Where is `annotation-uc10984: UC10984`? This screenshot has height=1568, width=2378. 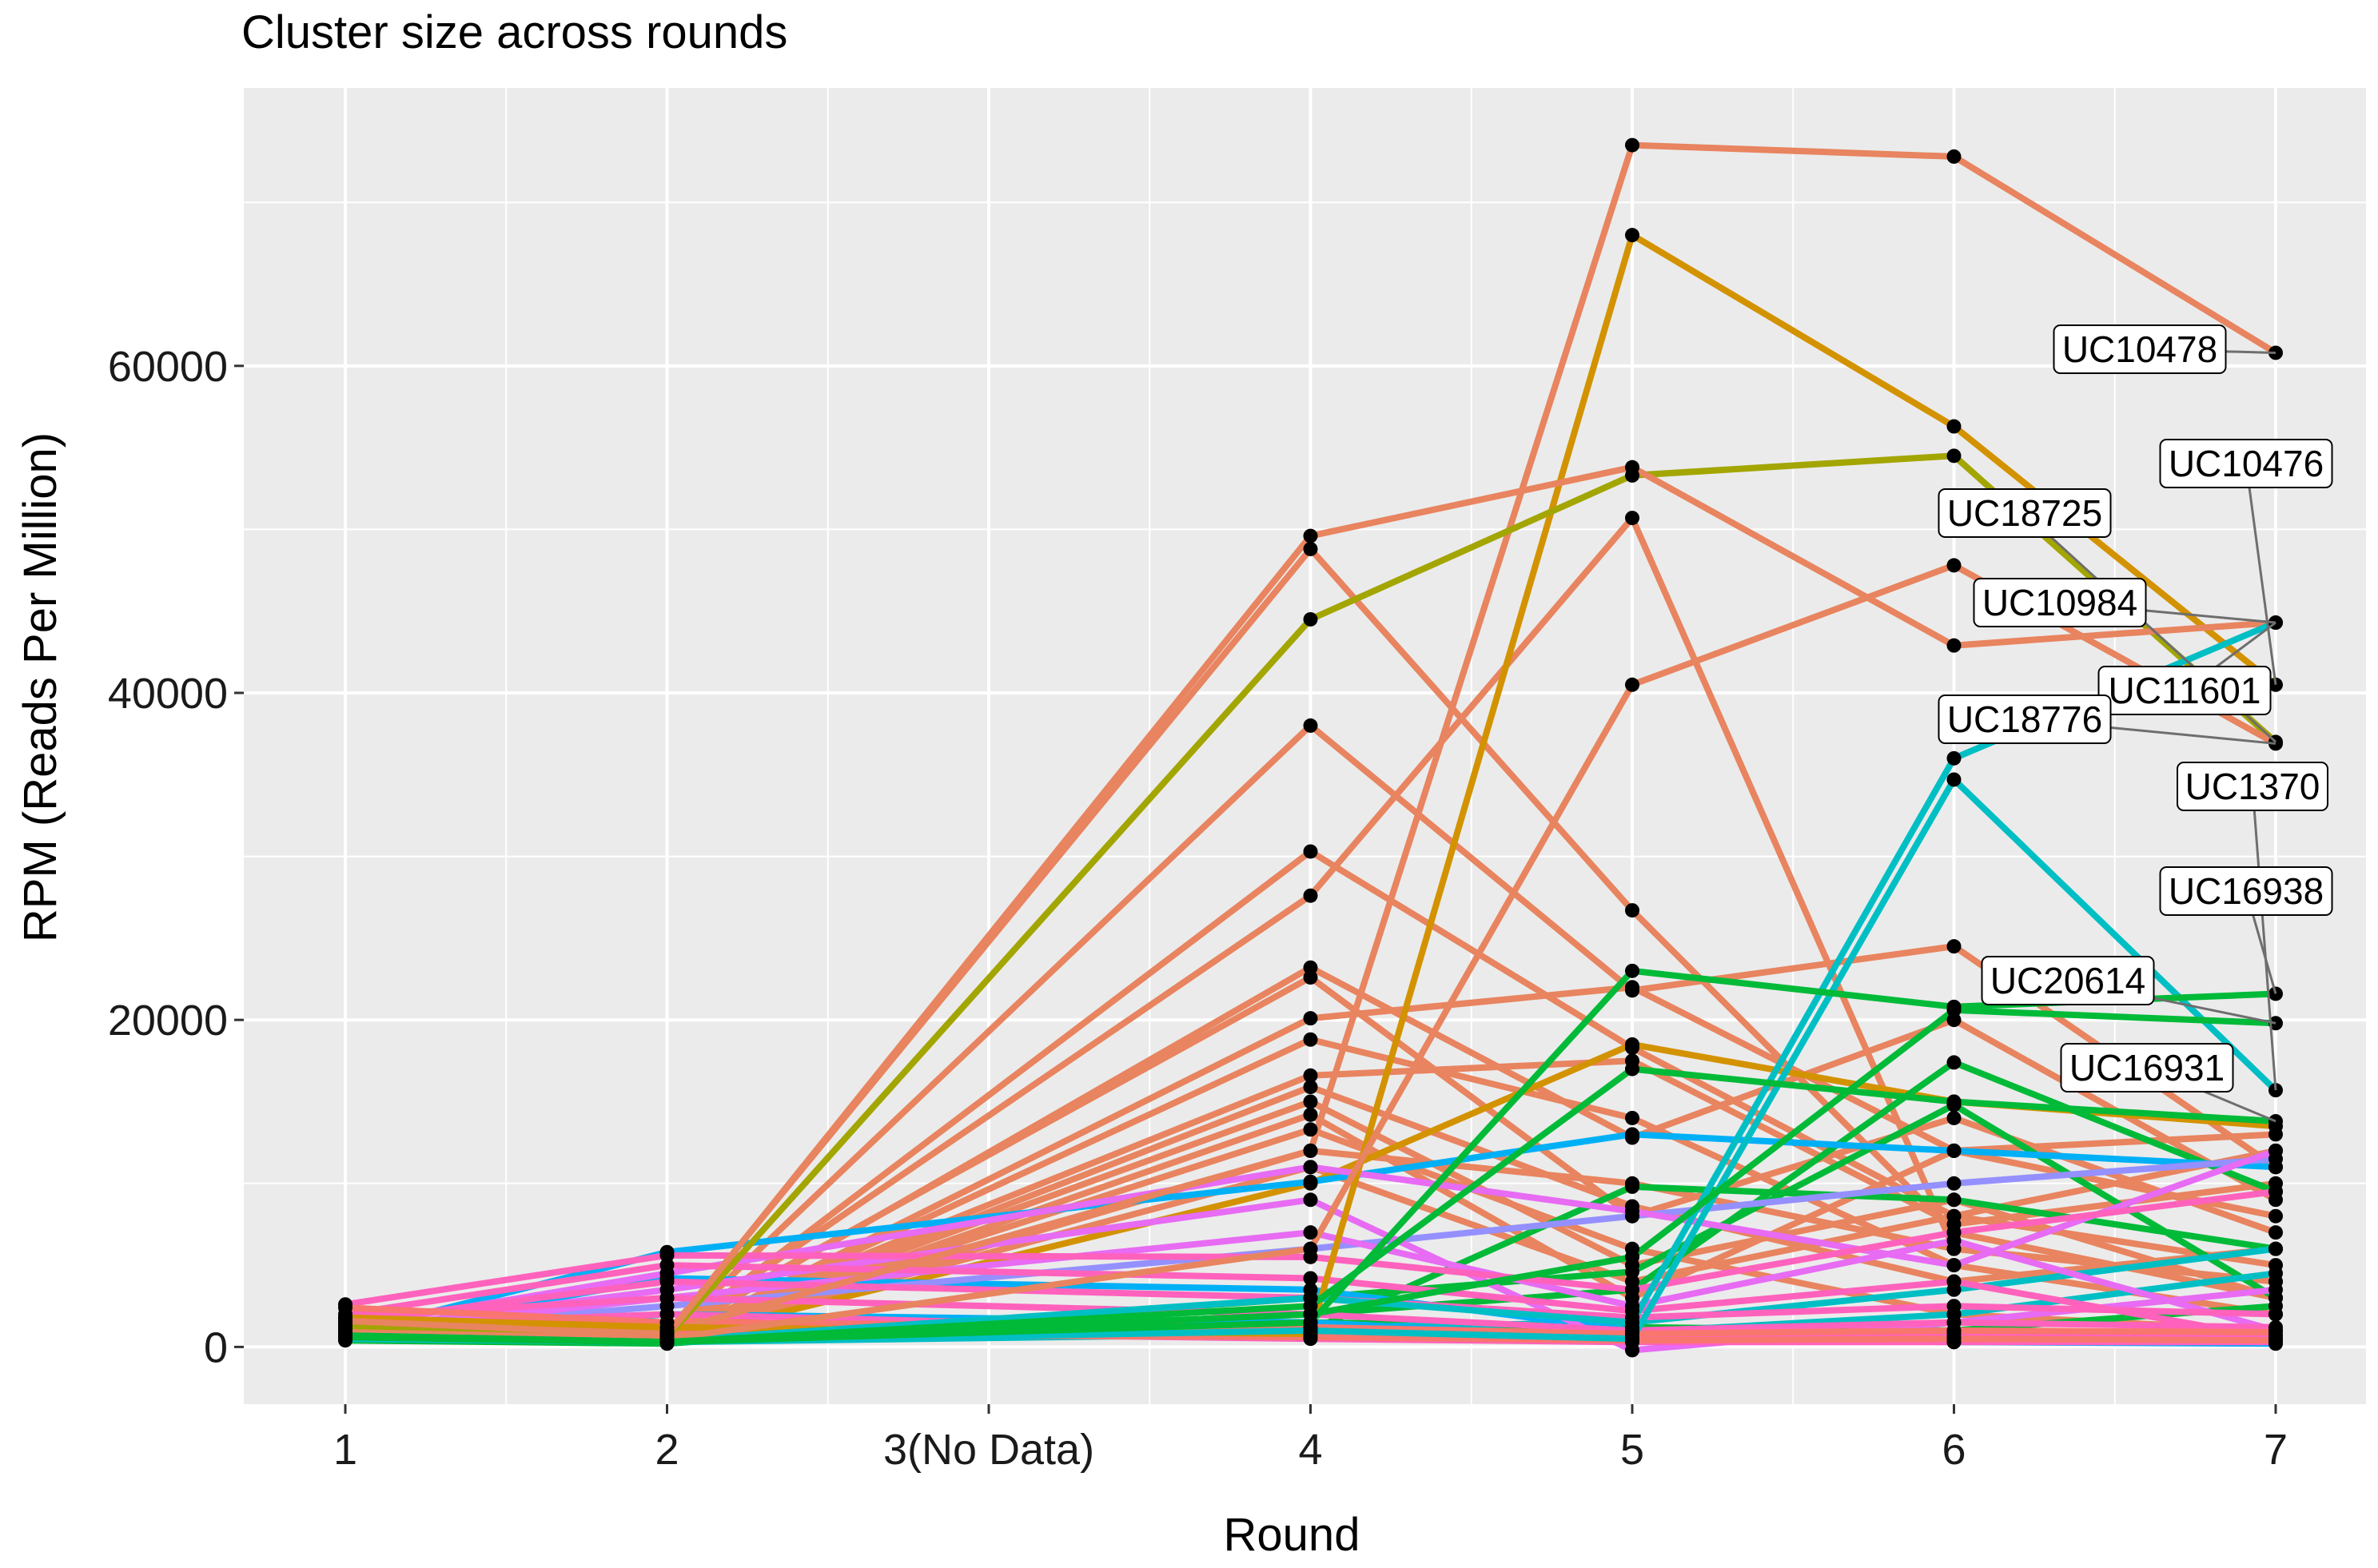 annotation-uc10984: UC10984 is located at coordinates (2124, 602).